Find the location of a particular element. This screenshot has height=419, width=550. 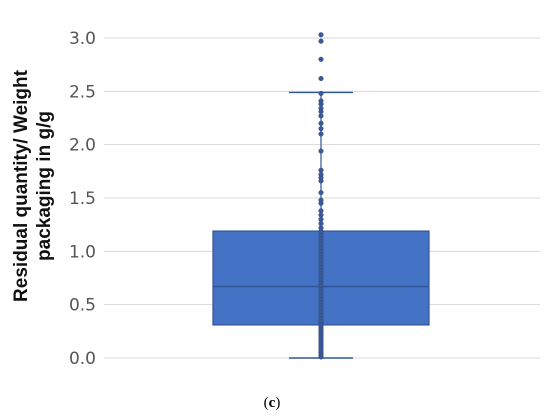

y-tick-label: 1.5 is located at coordinates (82, 199).